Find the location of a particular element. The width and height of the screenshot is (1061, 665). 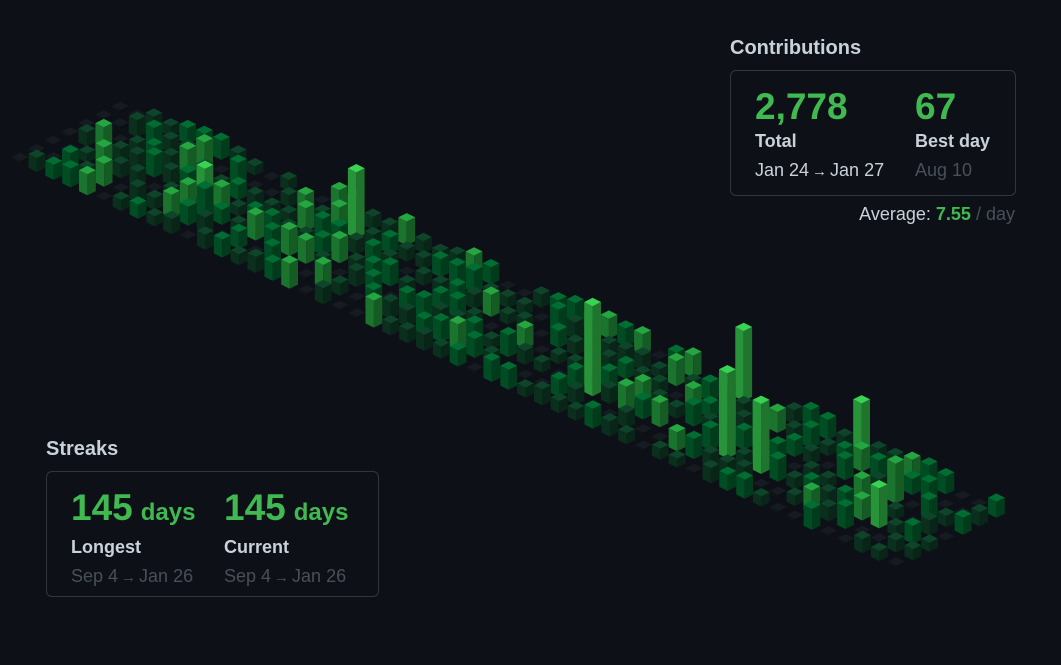

longest-streak-stat: 145 days Longest Sep 4 → Jan 26 is located at coordinates (133, 537).